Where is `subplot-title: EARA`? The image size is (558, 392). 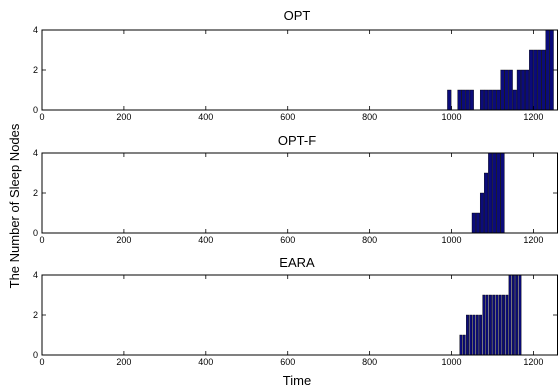
subplot-title: EARA is located at coordinates (297, 262).